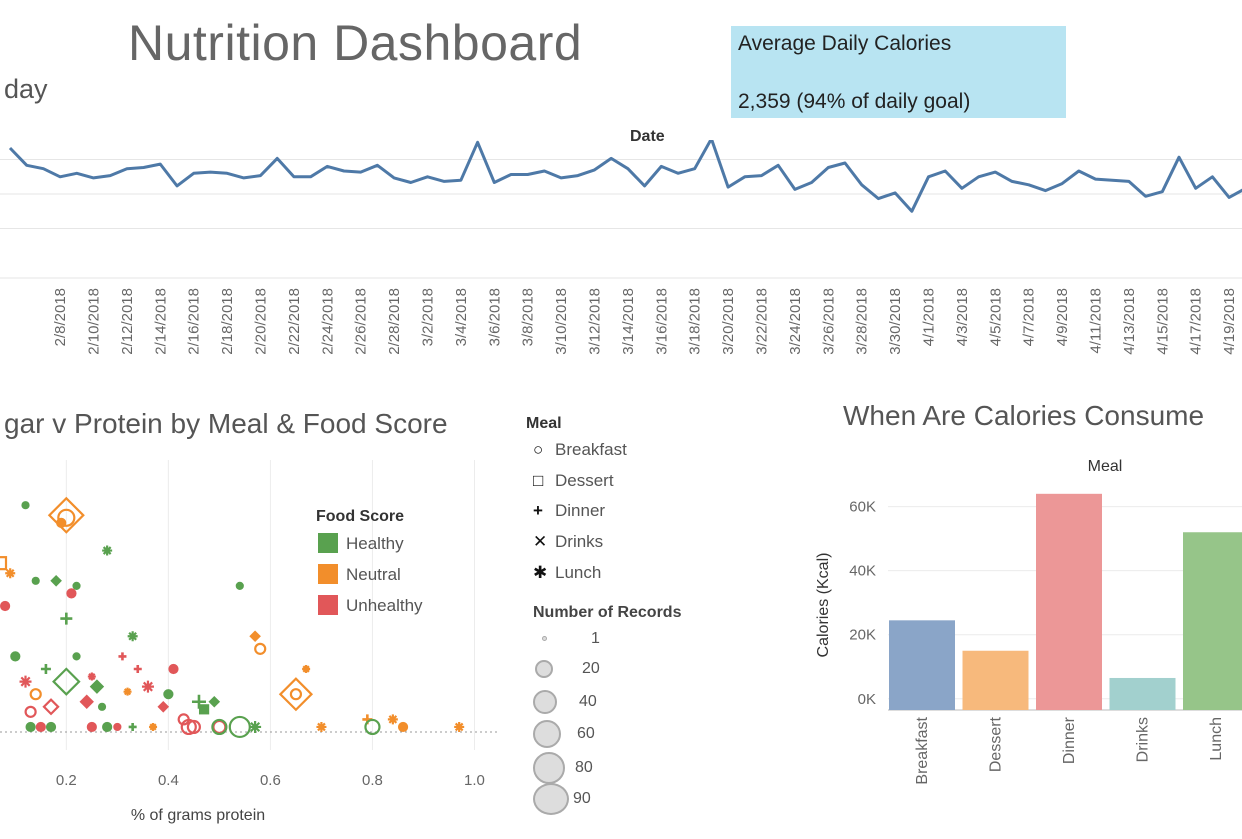 The width and height of the screenshot is (1242, 839). Describe the element at coordinates (1105, 466) in the screenshot. I see `meal-column-header: Meal` at that location.